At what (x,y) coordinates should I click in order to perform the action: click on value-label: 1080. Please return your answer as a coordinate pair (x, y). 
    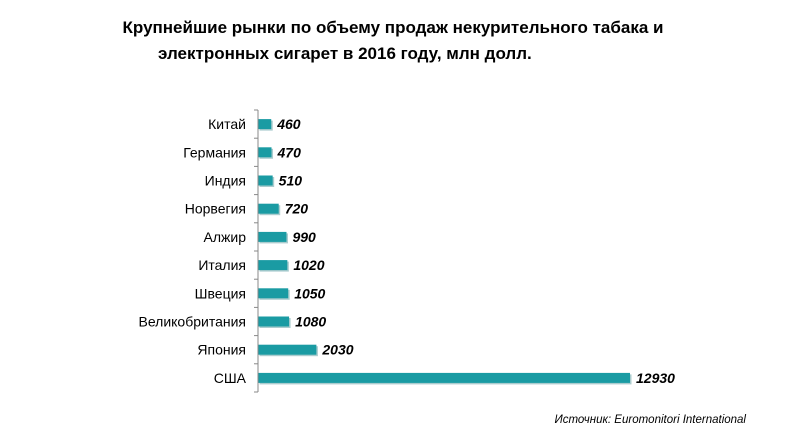
    Looking at the image, I should click on (310, 322).